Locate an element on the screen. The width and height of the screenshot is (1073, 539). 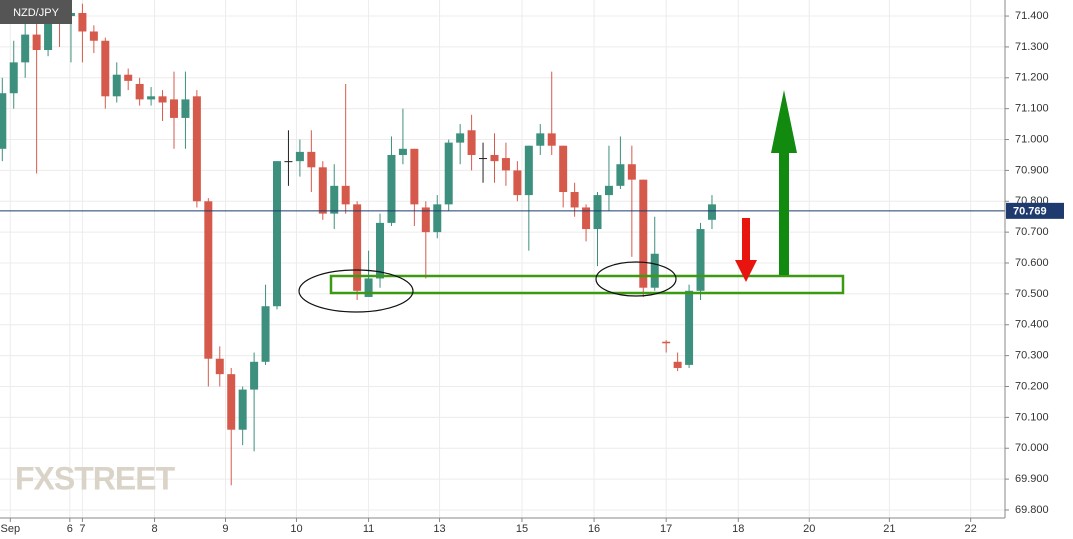
x-tick-label: 7 is located at coordinates (82, 529).